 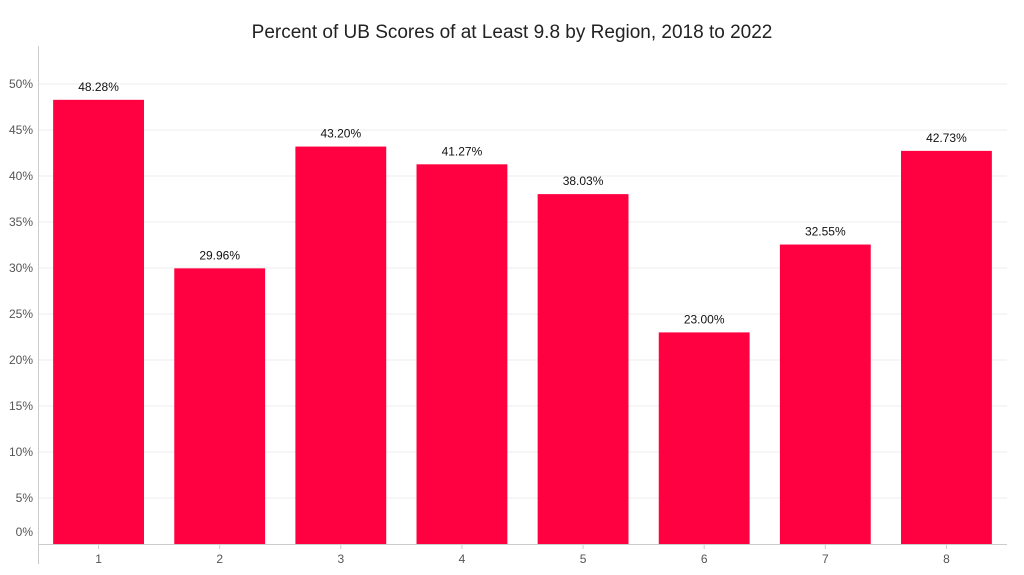 I want to click on x-tick-label: 7, so click(x=825, y=559).